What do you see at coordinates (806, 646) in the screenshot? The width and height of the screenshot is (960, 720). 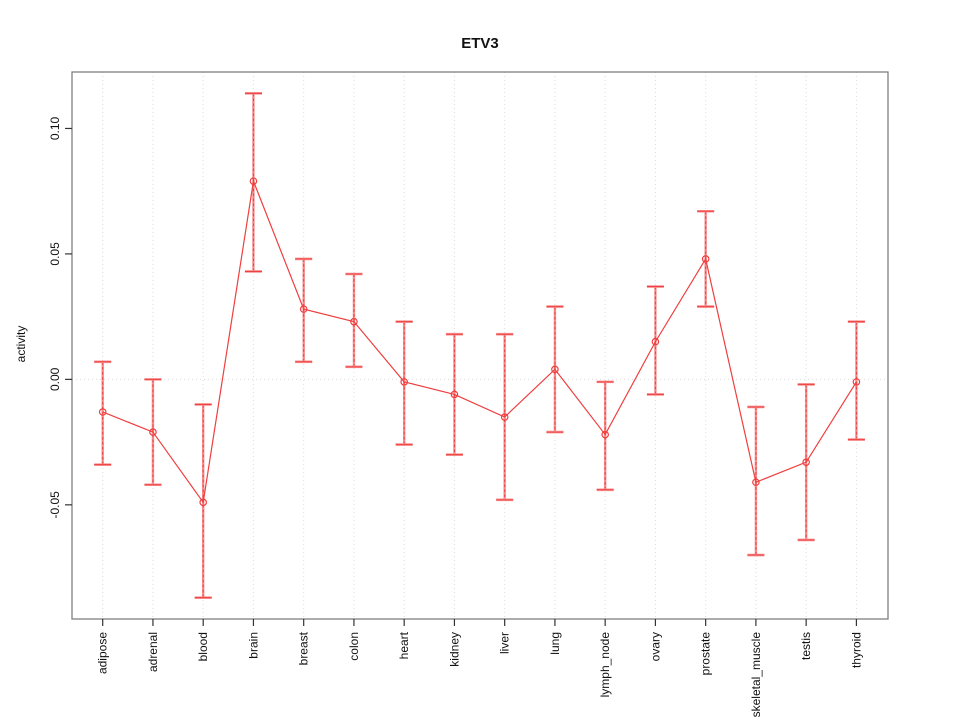 I see `x-tick-label-testis: testis` at bounding box center [806, 646].